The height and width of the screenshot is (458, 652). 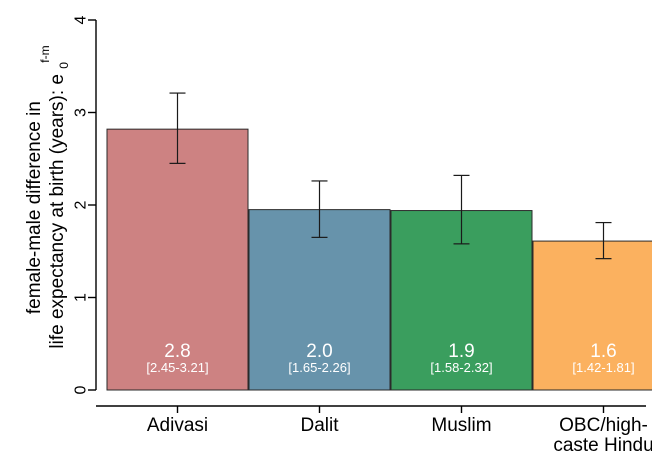 What do you see at coordinates (177, 351) in the screenshot?
I see `value-label: 2.8` at bounding box center [177, 351].